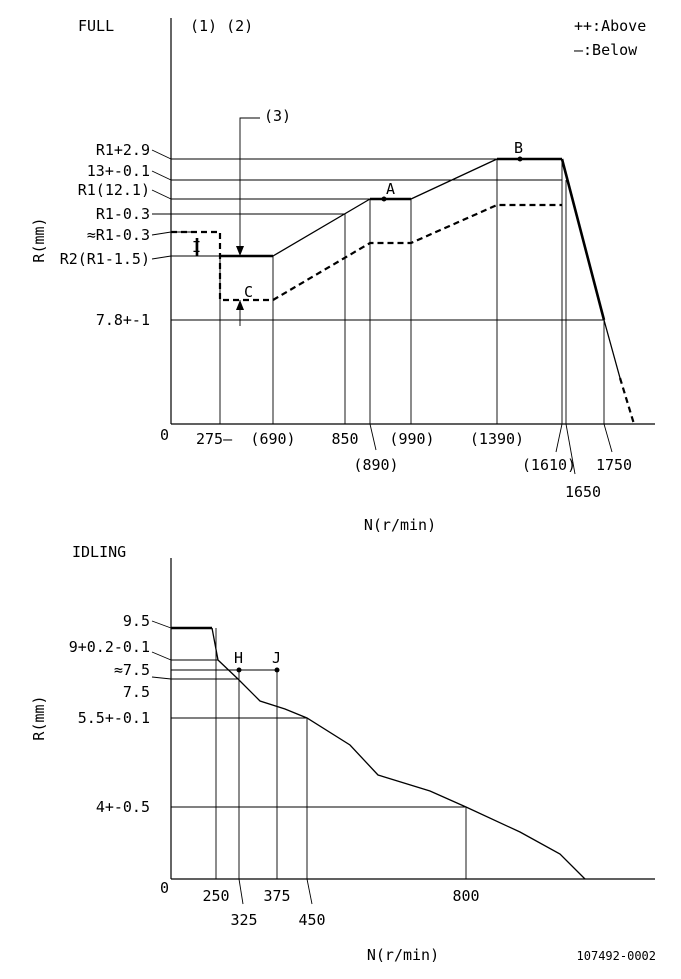 The width and height of the screenshot is (681, 979). Describe the element at coordinates (118, 235) in the screenshot. I see `y-label-approx-r1-minus-0-3: ≈R1-0.3` at that location.